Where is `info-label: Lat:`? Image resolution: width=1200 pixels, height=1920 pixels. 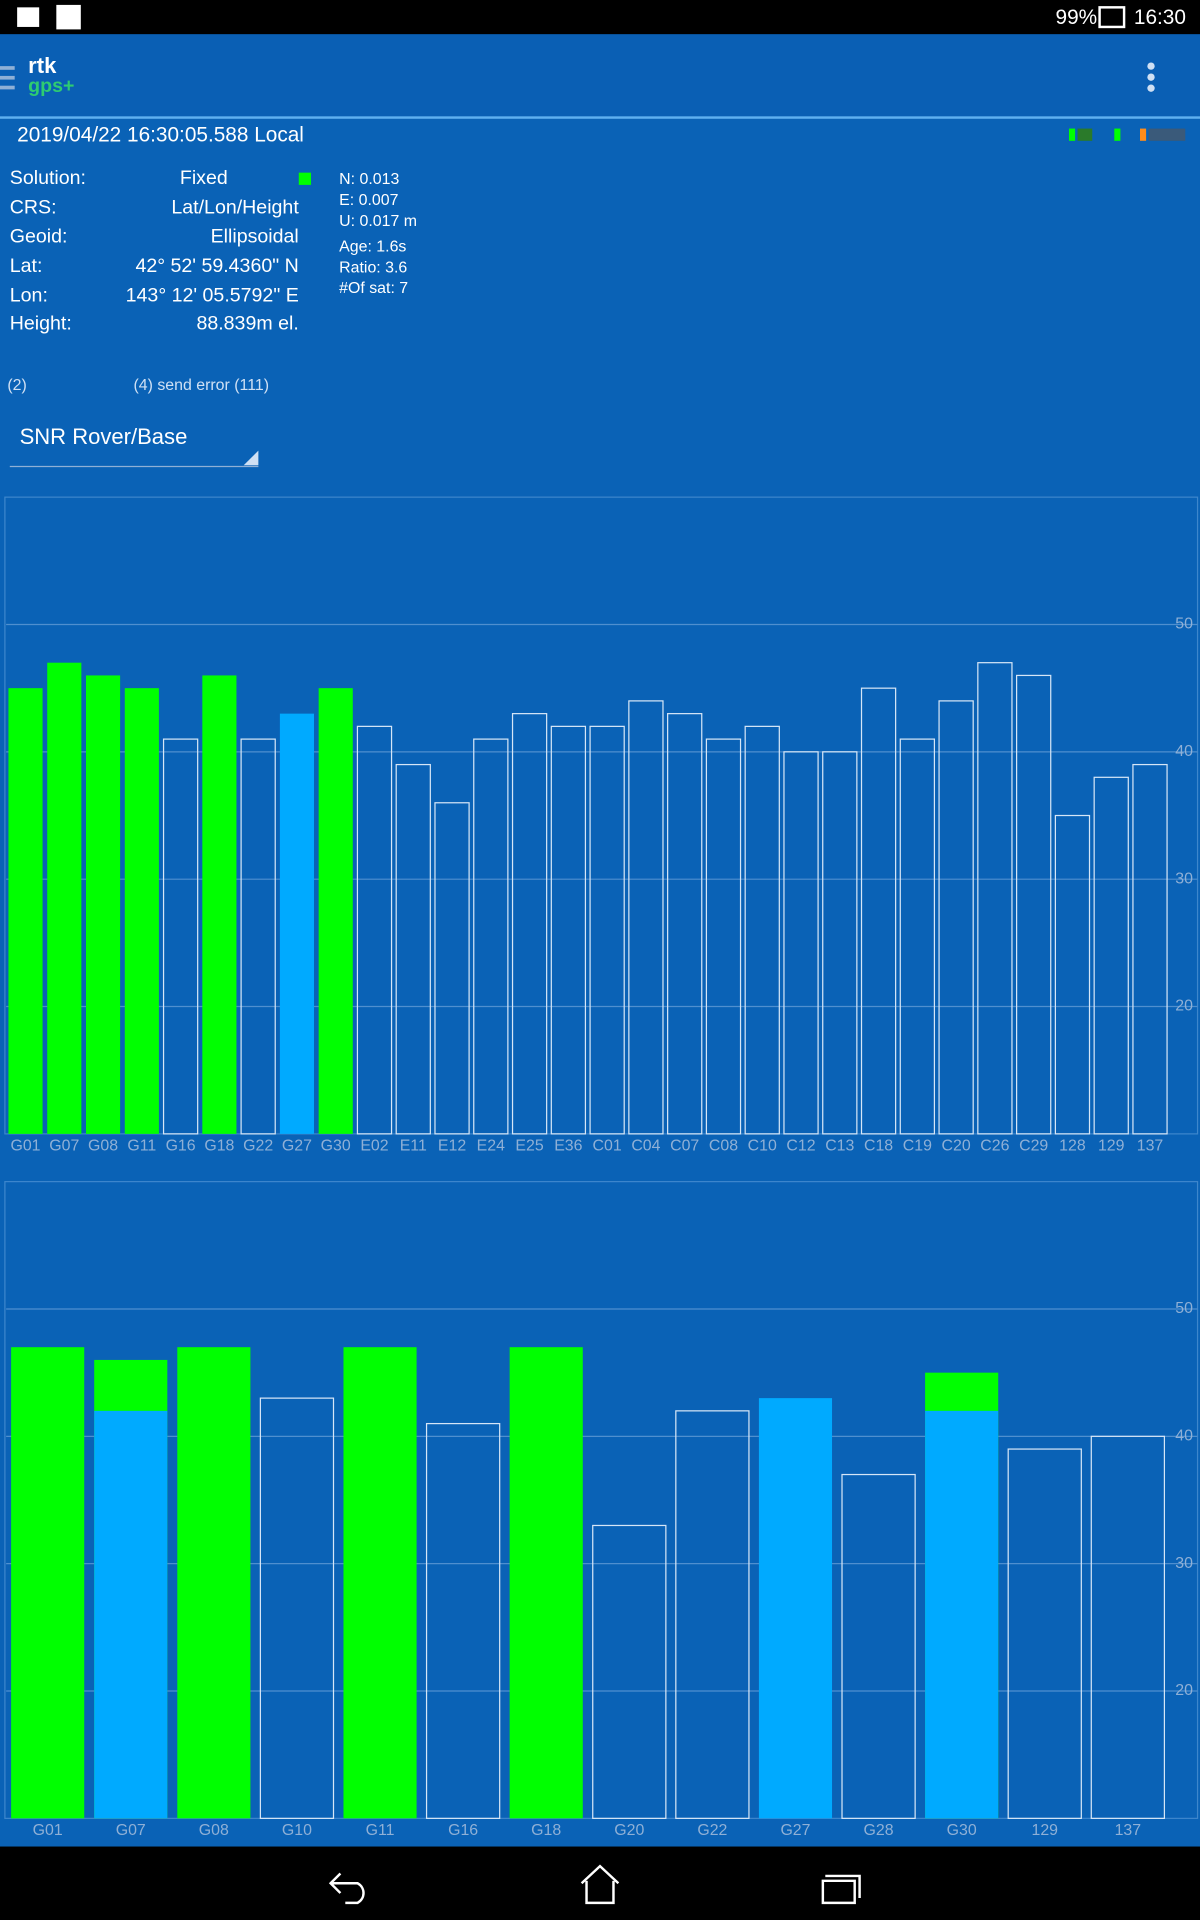
info-label: Lat: is located at coordinates (26, 266).